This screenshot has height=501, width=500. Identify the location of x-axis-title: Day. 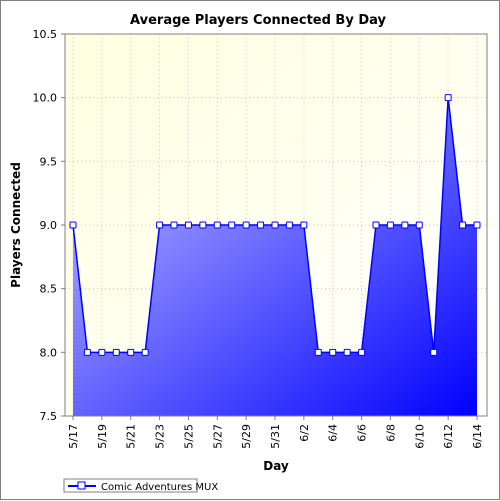
(276, 466).